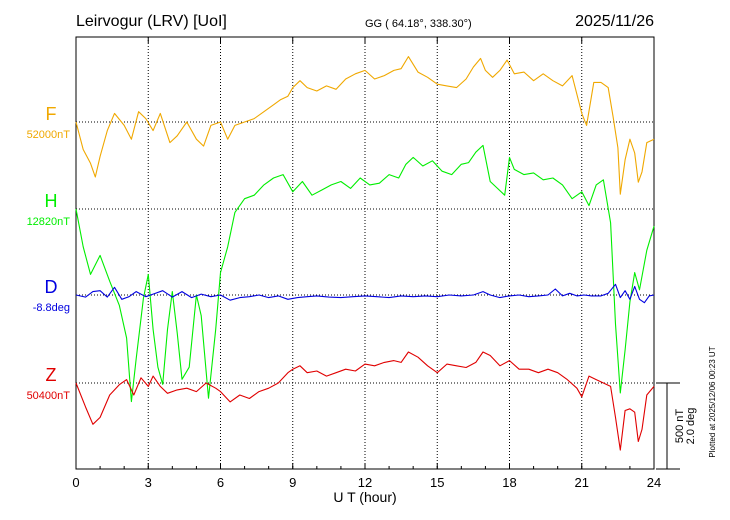  What do you see at coordinates (49, 135) in the screenshot?
I see `series-f-baseline-label: 52000nT` at bounding box center [49, 135].